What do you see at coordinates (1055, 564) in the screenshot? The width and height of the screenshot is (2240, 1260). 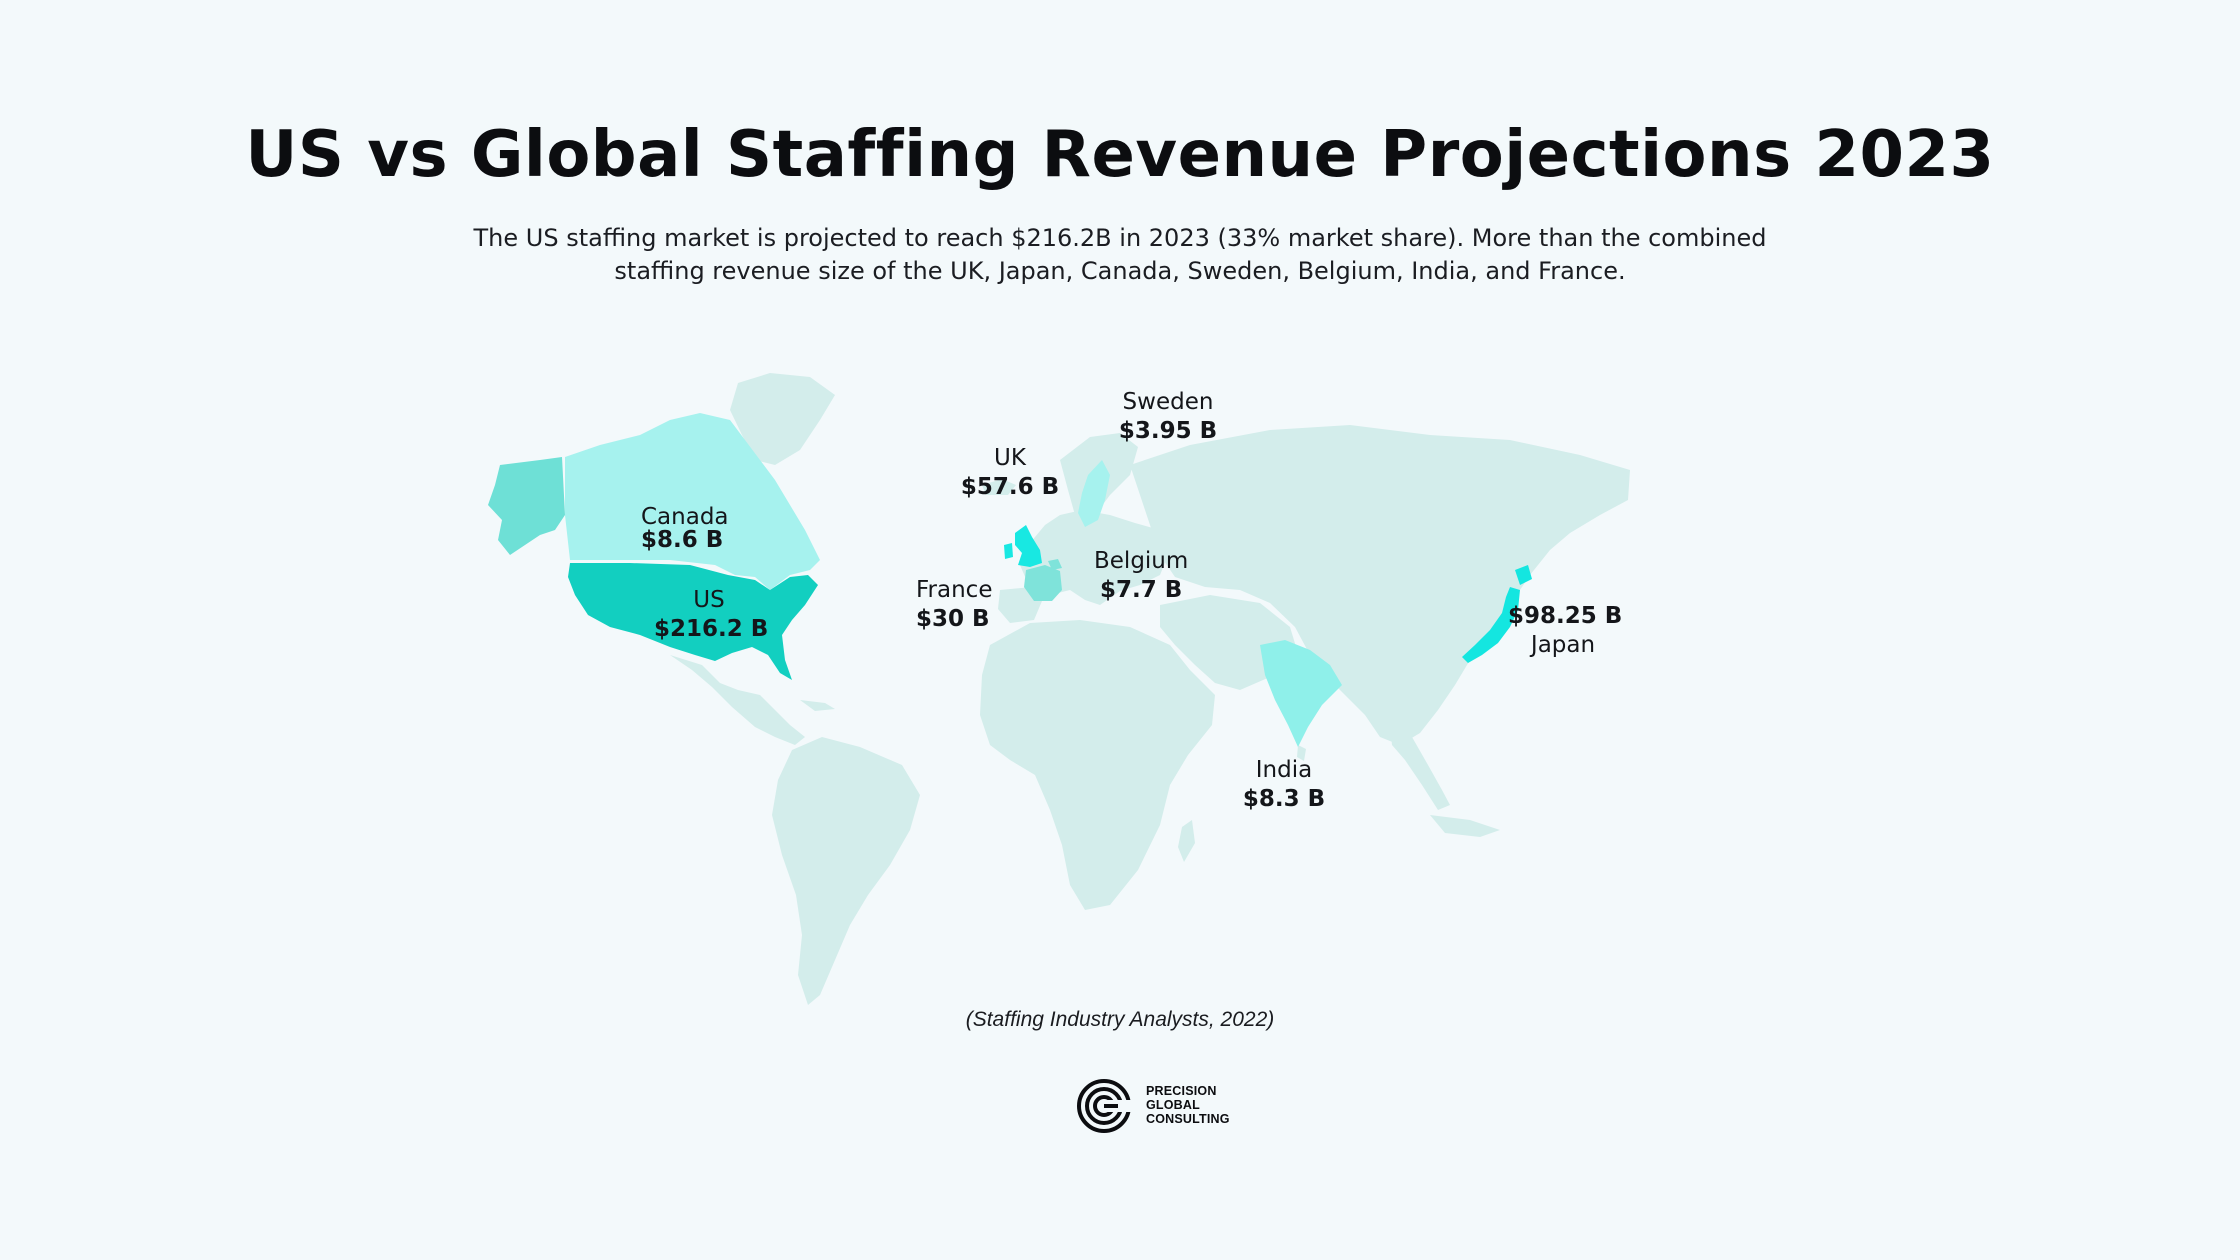 I see `belgium-shape` at bounding box center [1055, 564].